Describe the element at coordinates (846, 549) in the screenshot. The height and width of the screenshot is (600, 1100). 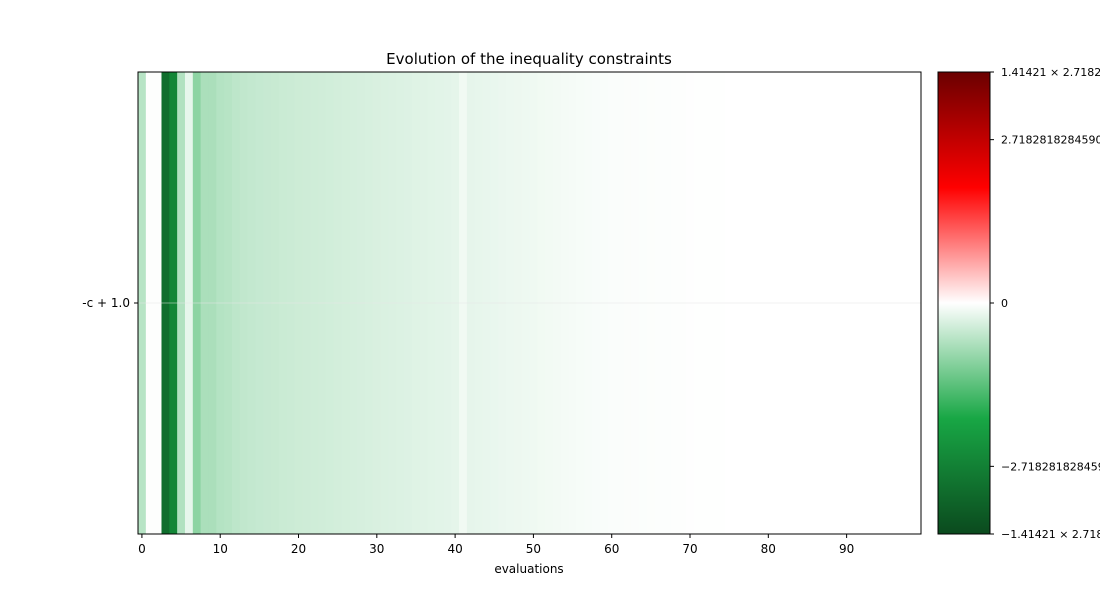
I see `x-tick-label: 90` at that location.